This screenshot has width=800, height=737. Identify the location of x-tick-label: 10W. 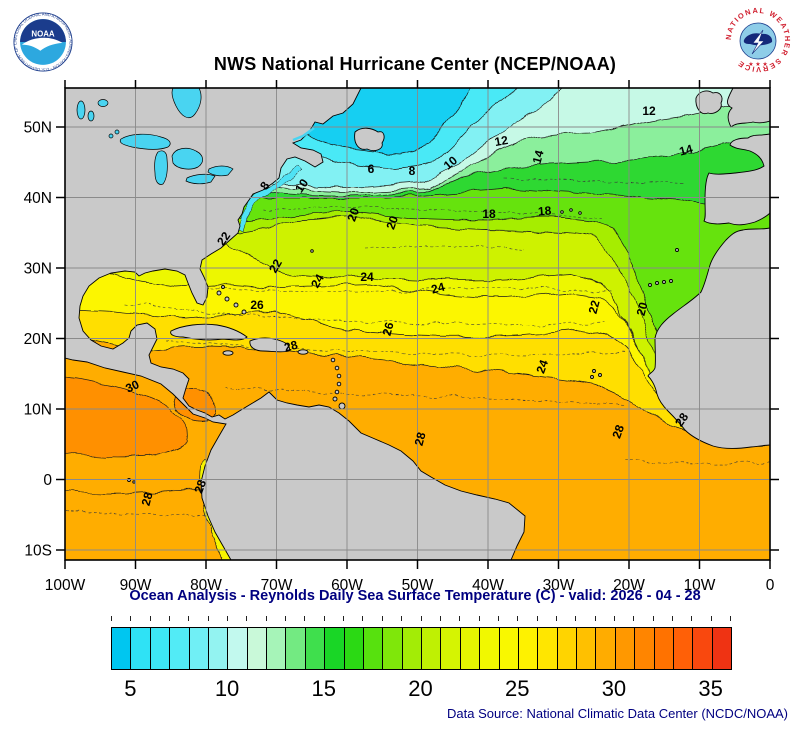
(700, 585).